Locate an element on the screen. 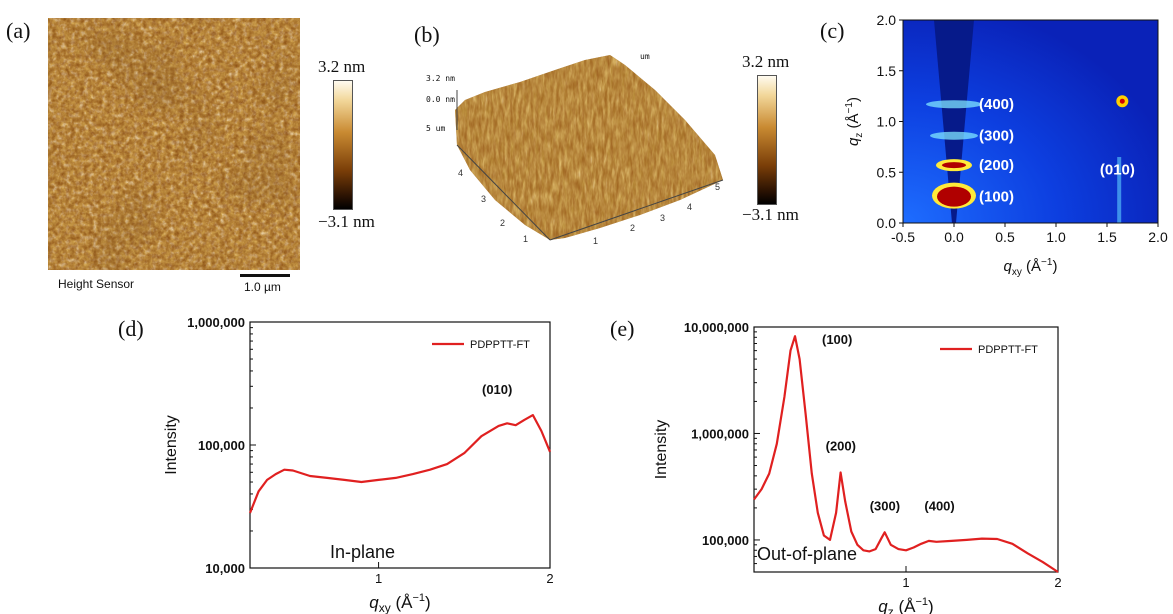  colorbar-a-min: −3.1 nm is located at coordinates (346, 221).